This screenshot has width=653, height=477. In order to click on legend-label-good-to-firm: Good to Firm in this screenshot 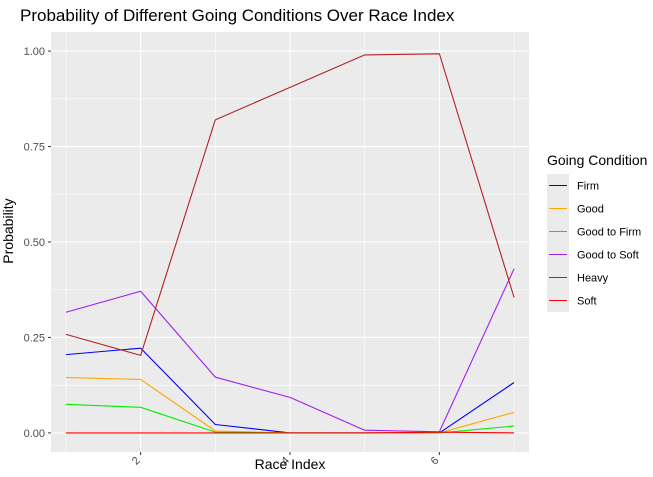, I will do `click(609, 233)`.